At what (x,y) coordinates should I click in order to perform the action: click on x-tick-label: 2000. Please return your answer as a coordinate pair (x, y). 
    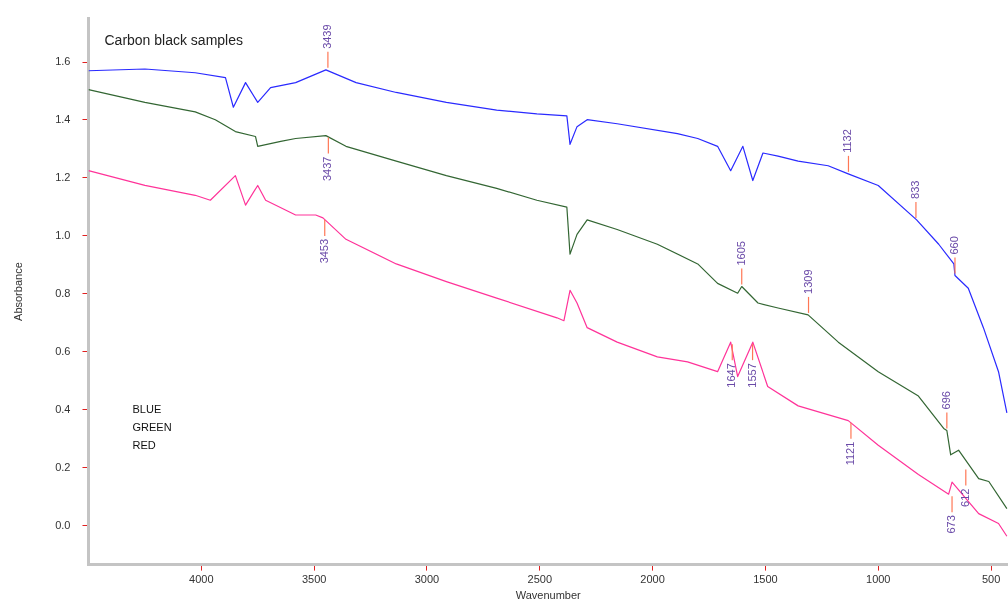
    Looking at the image, I should click on (652, 579).